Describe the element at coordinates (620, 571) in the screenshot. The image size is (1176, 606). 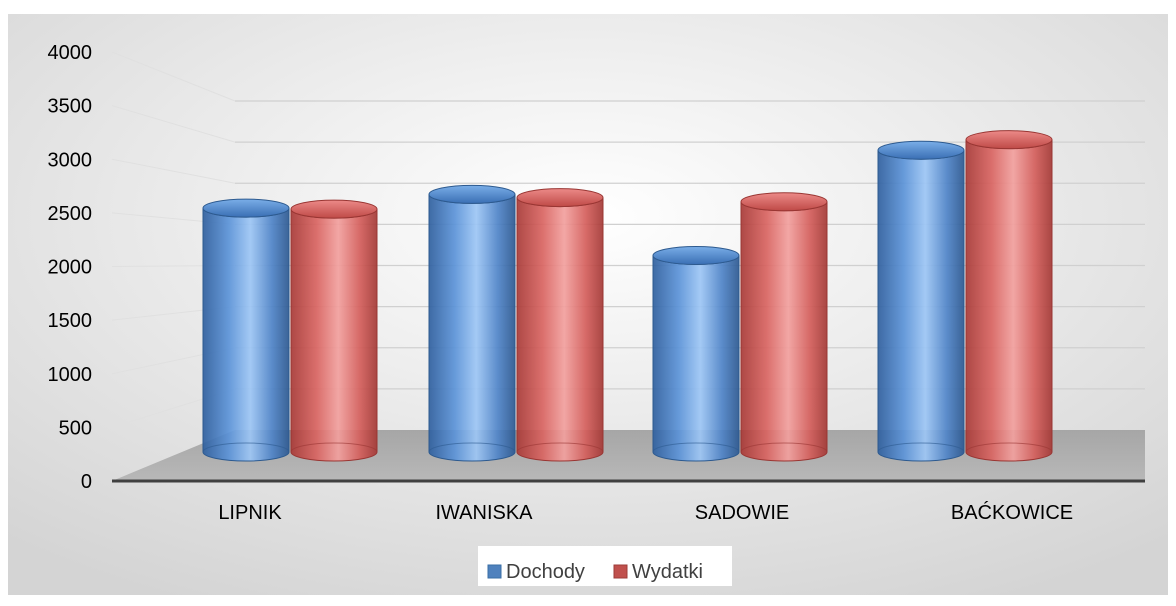
I see `legend-swatch-wydatki` at that location.